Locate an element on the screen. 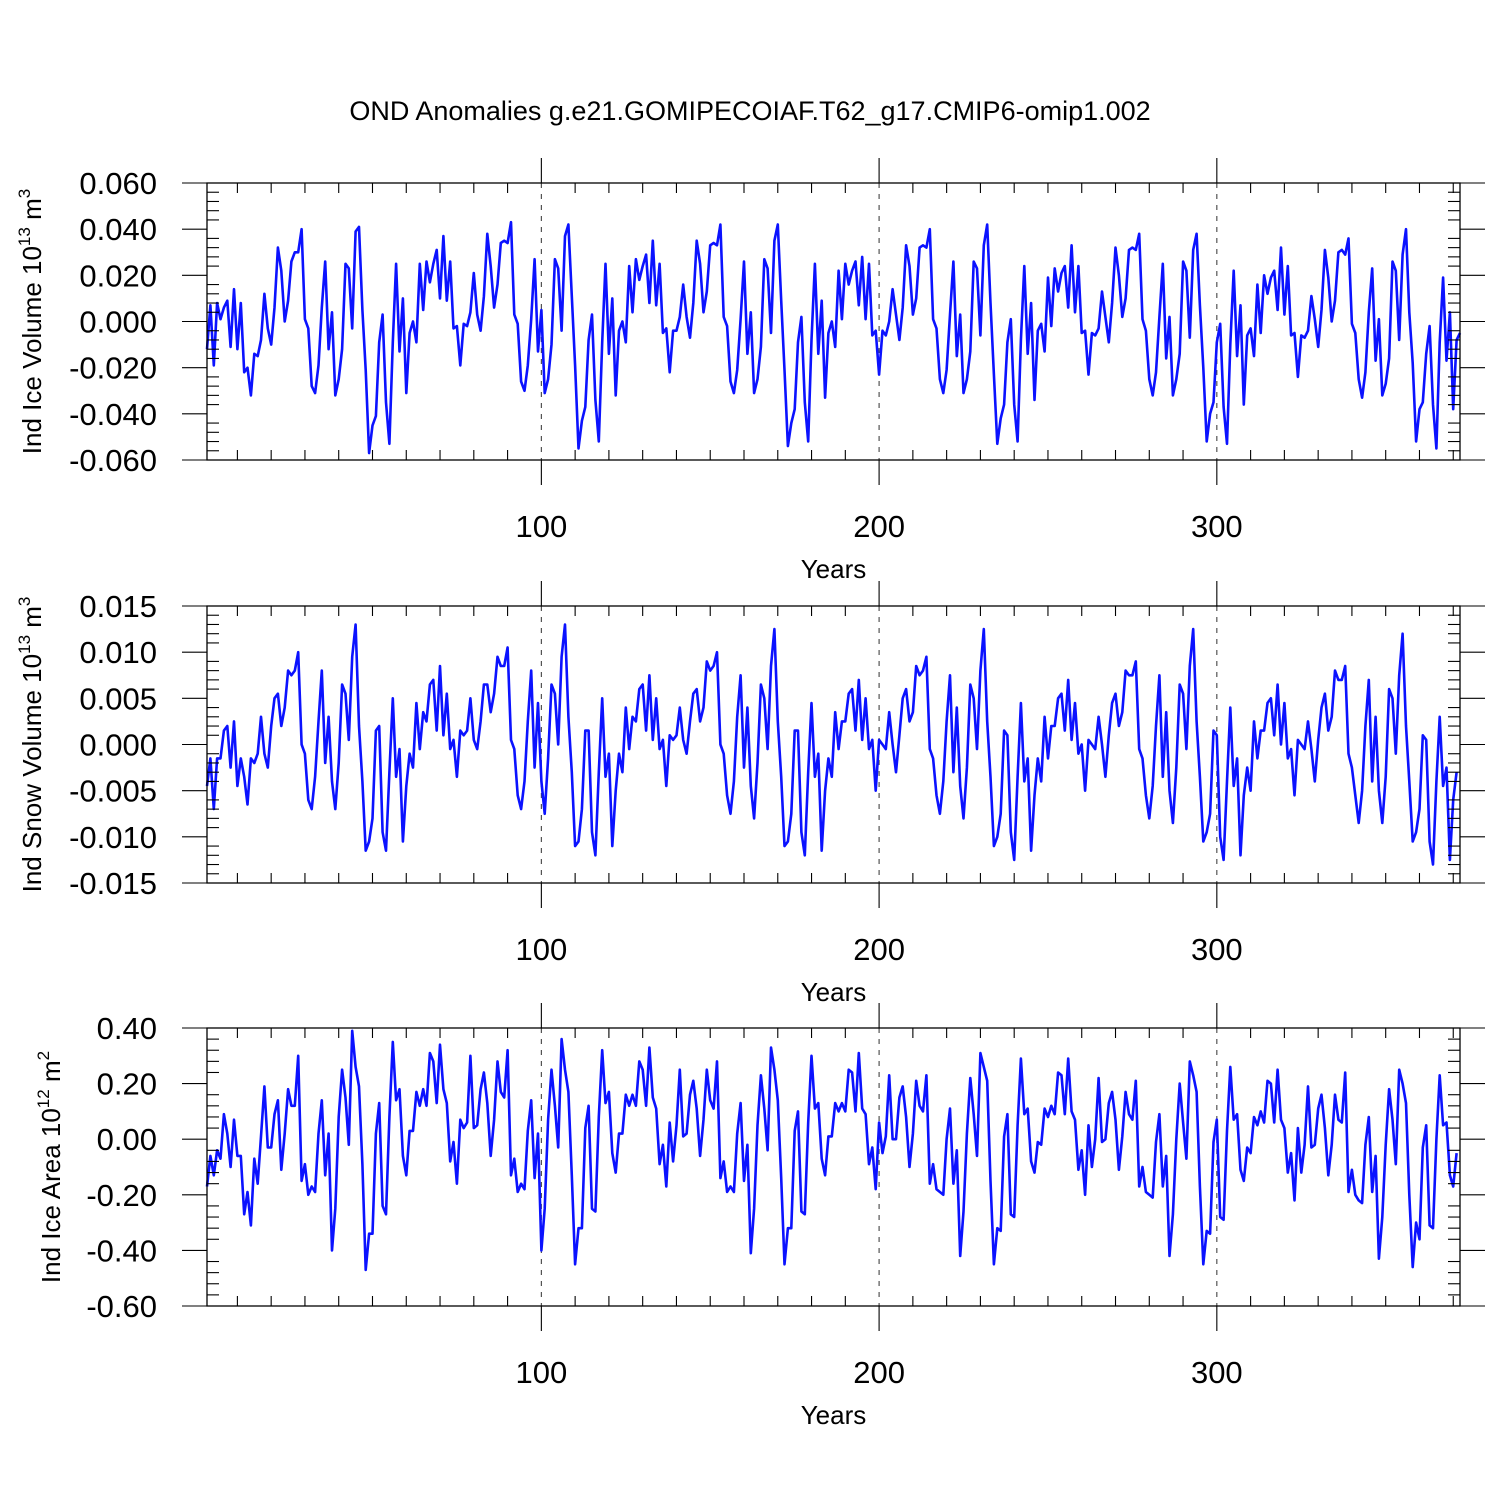 The width and height of the screenshot is (1500, 1500). y-tick-label: -0.040 is located at coordinates (113, 414).